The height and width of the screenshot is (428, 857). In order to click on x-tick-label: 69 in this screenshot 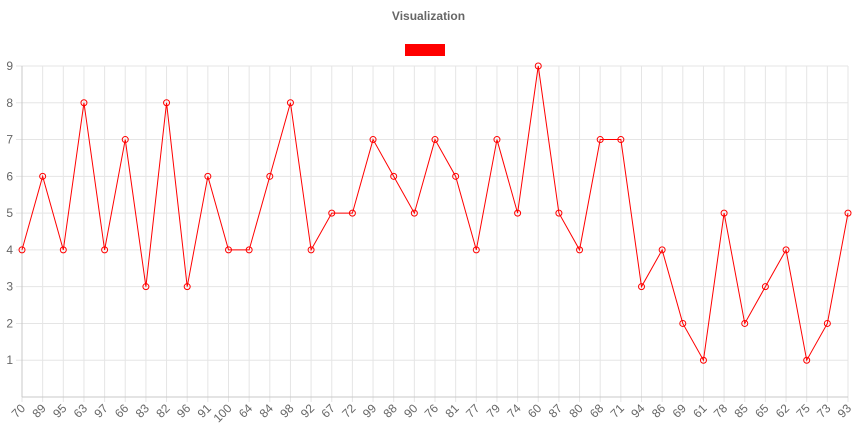, I will do `click(680, 411)`.